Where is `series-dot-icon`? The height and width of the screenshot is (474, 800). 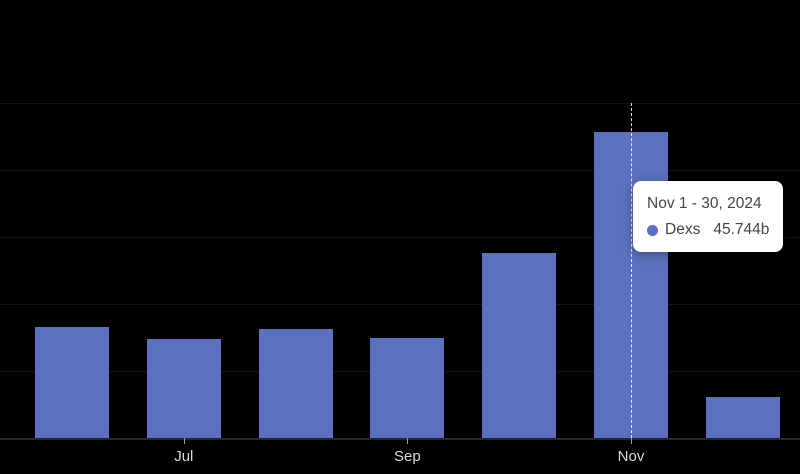
series-dot-icon is located at coordinates (652, 230).